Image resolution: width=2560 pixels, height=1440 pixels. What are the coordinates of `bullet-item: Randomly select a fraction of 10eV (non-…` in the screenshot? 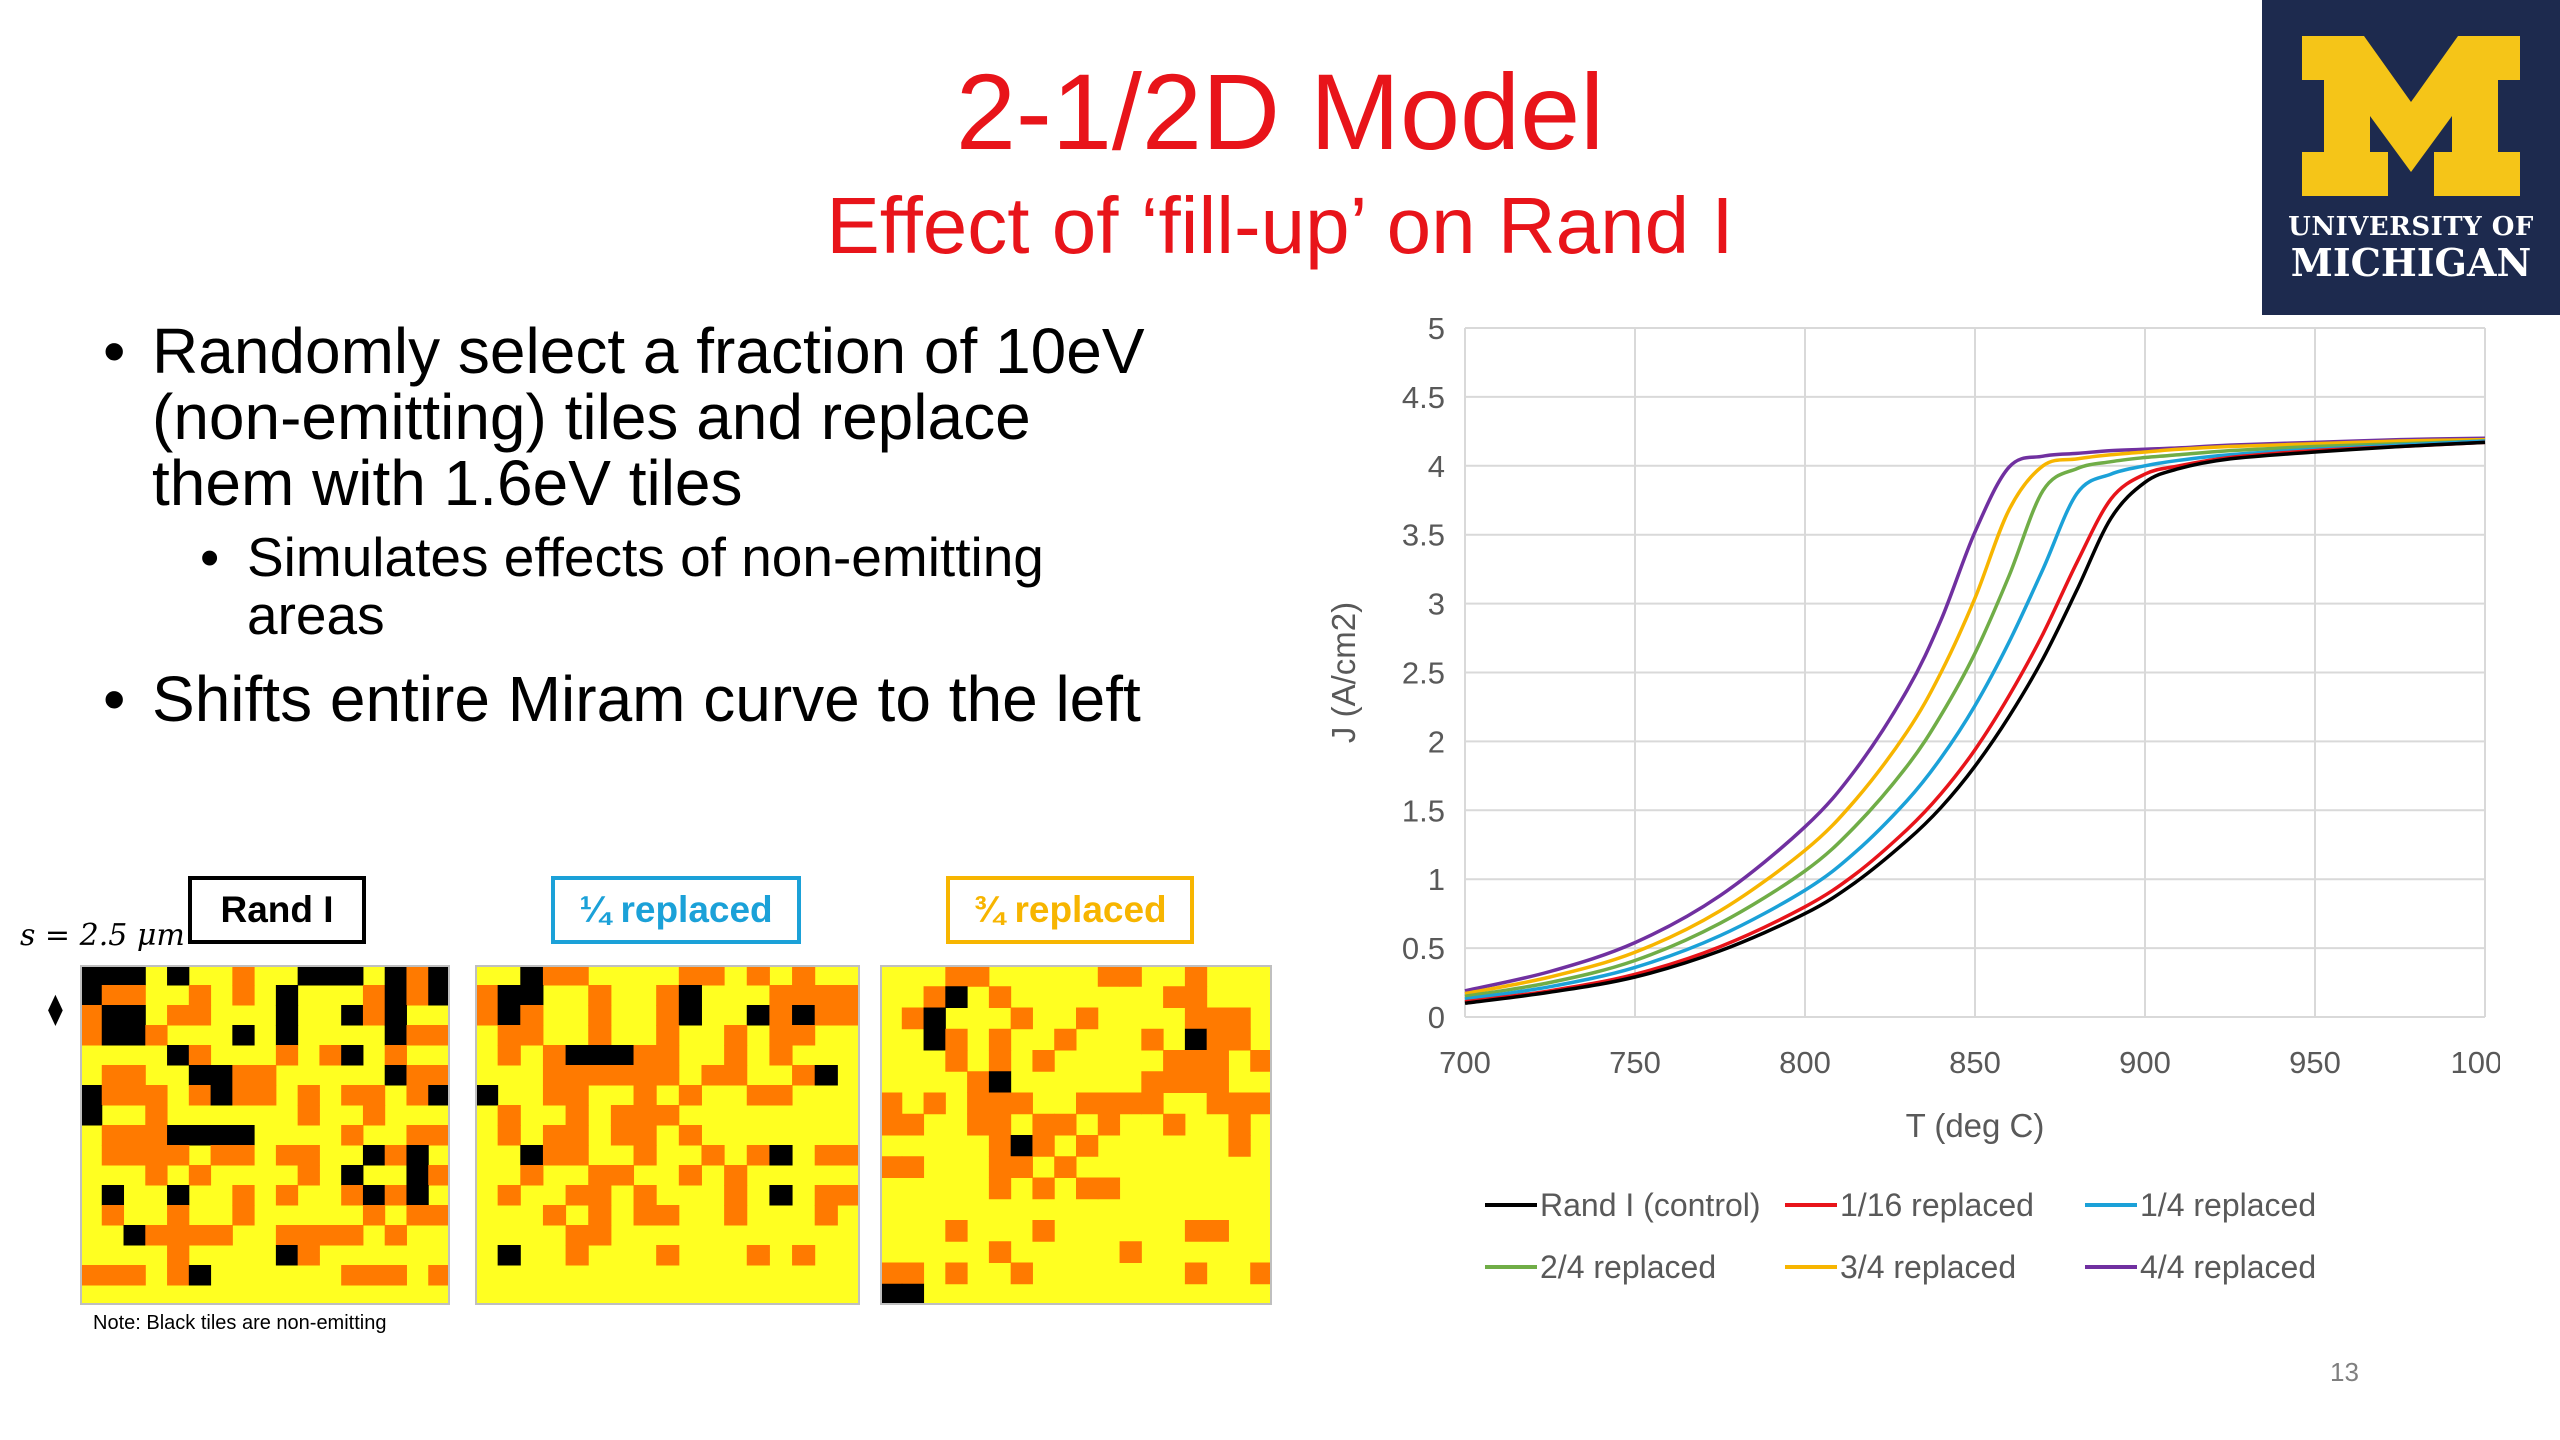 It's located at (625, 417).